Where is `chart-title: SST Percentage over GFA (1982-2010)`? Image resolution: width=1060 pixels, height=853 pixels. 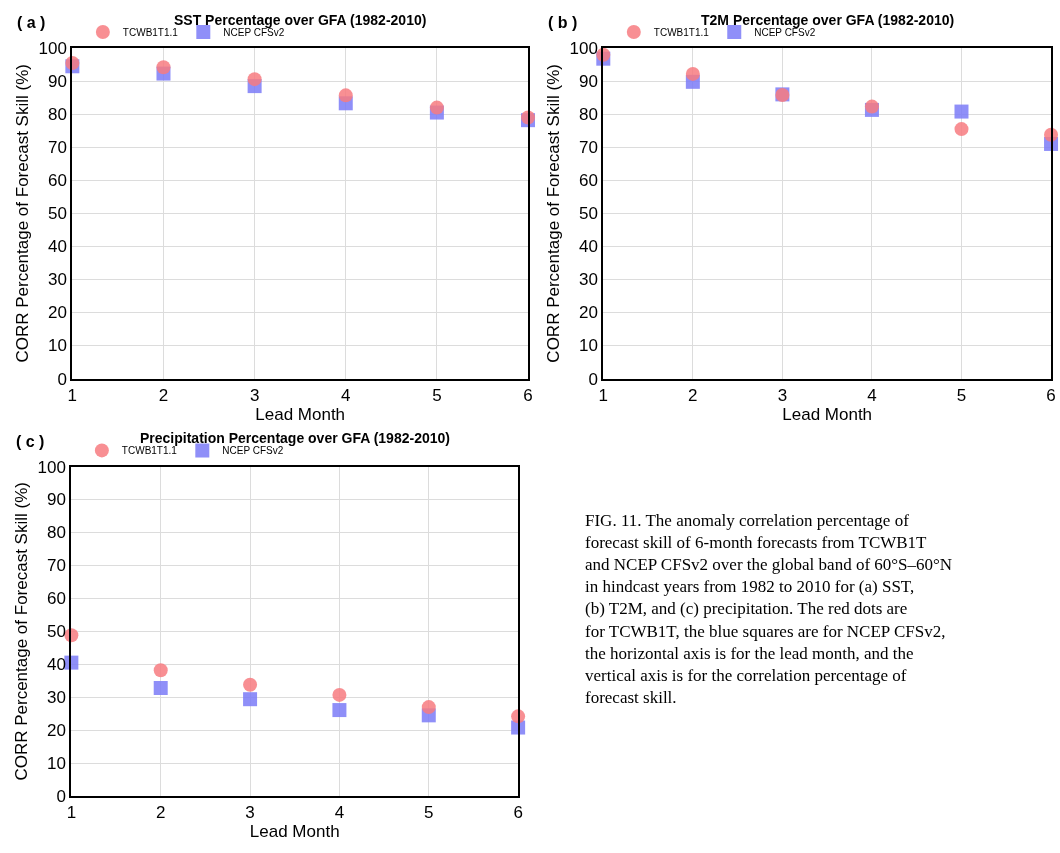 chart-title: SST Percentage over GFA (1982-2010) is located at coordinates (300, 20).